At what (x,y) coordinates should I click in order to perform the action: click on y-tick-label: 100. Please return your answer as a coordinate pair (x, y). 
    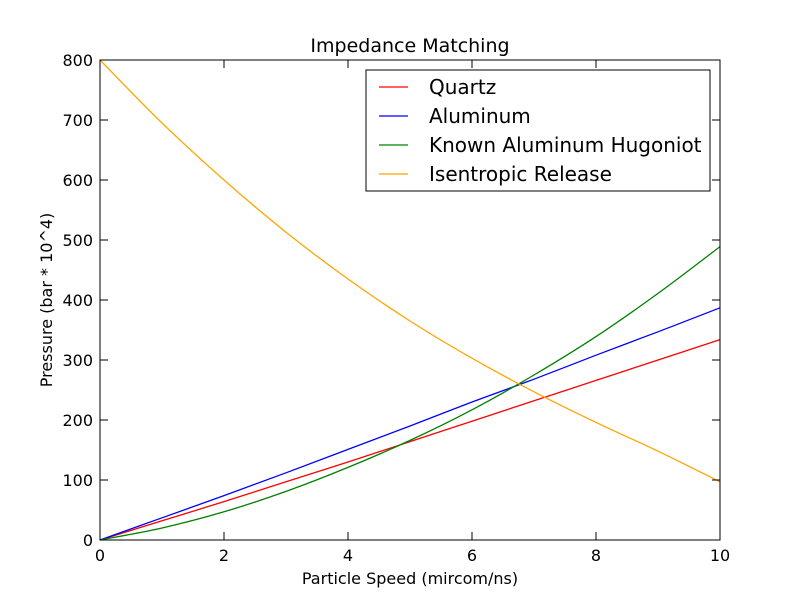
    Looking at the image, I should click on (77, 480).